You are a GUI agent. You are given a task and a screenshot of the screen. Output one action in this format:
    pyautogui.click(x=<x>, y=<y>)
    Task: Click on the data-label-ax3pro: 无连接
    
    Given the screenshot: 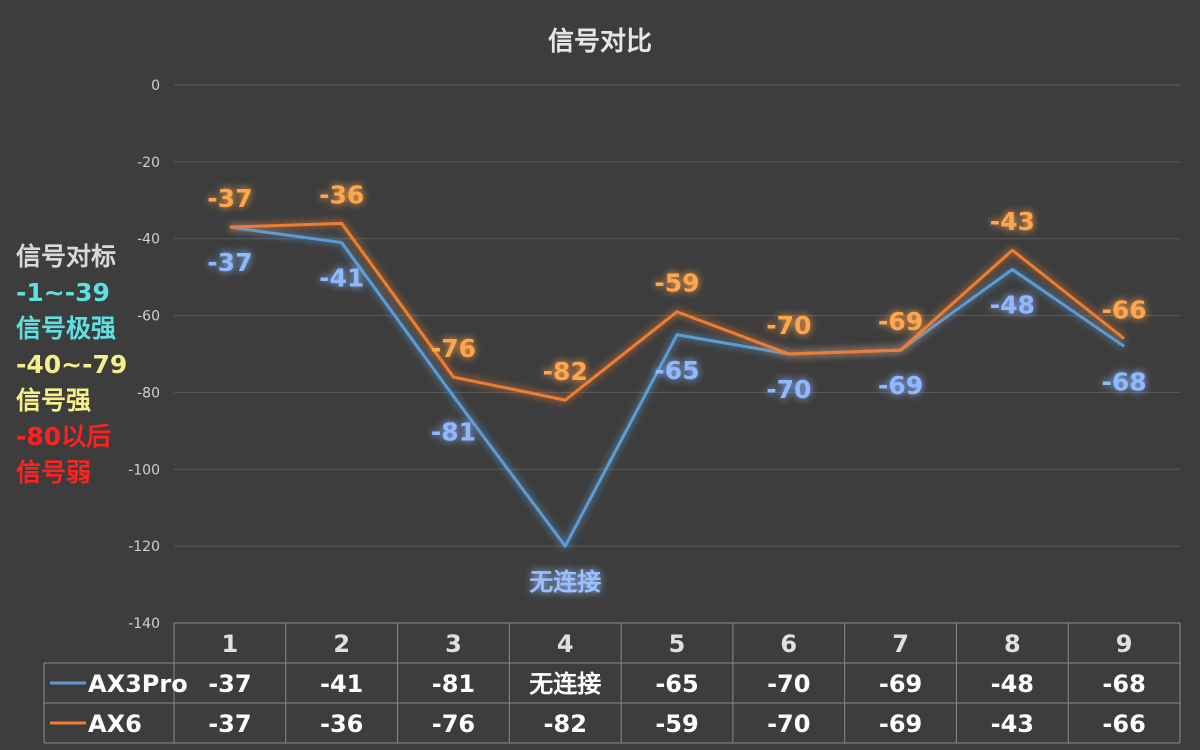 What is the action you would take?
    pyautogui.click(x=565, y=582)
    